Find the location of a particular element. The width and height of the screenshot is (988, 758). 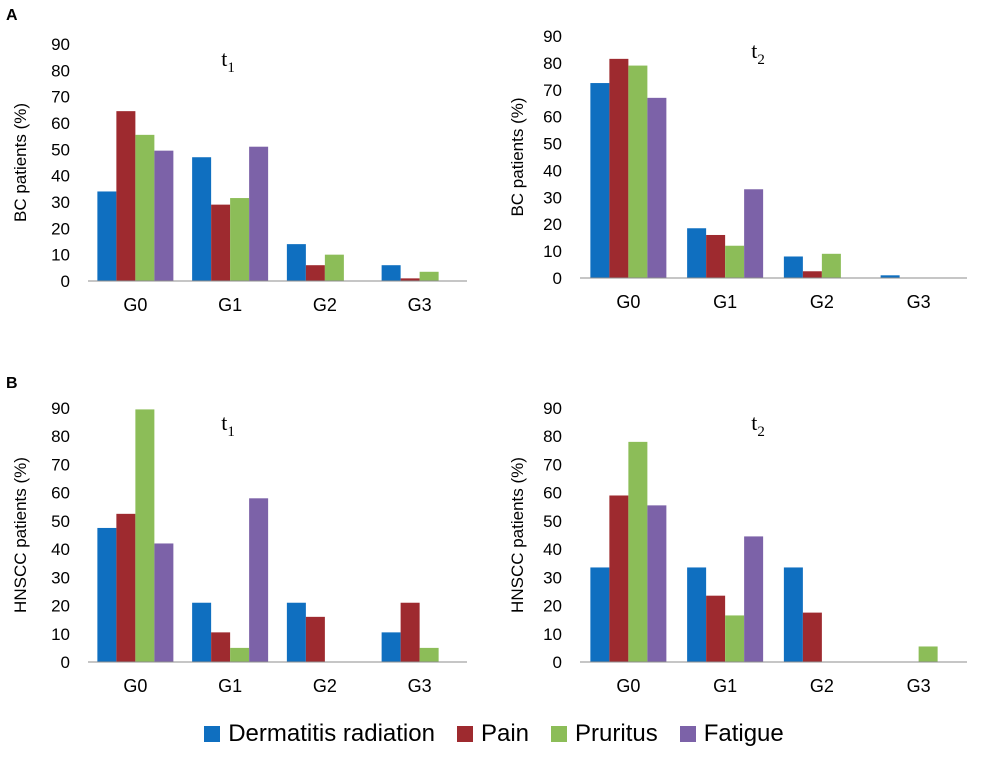

panel-label-a: A is located at coordinates (12, 15).